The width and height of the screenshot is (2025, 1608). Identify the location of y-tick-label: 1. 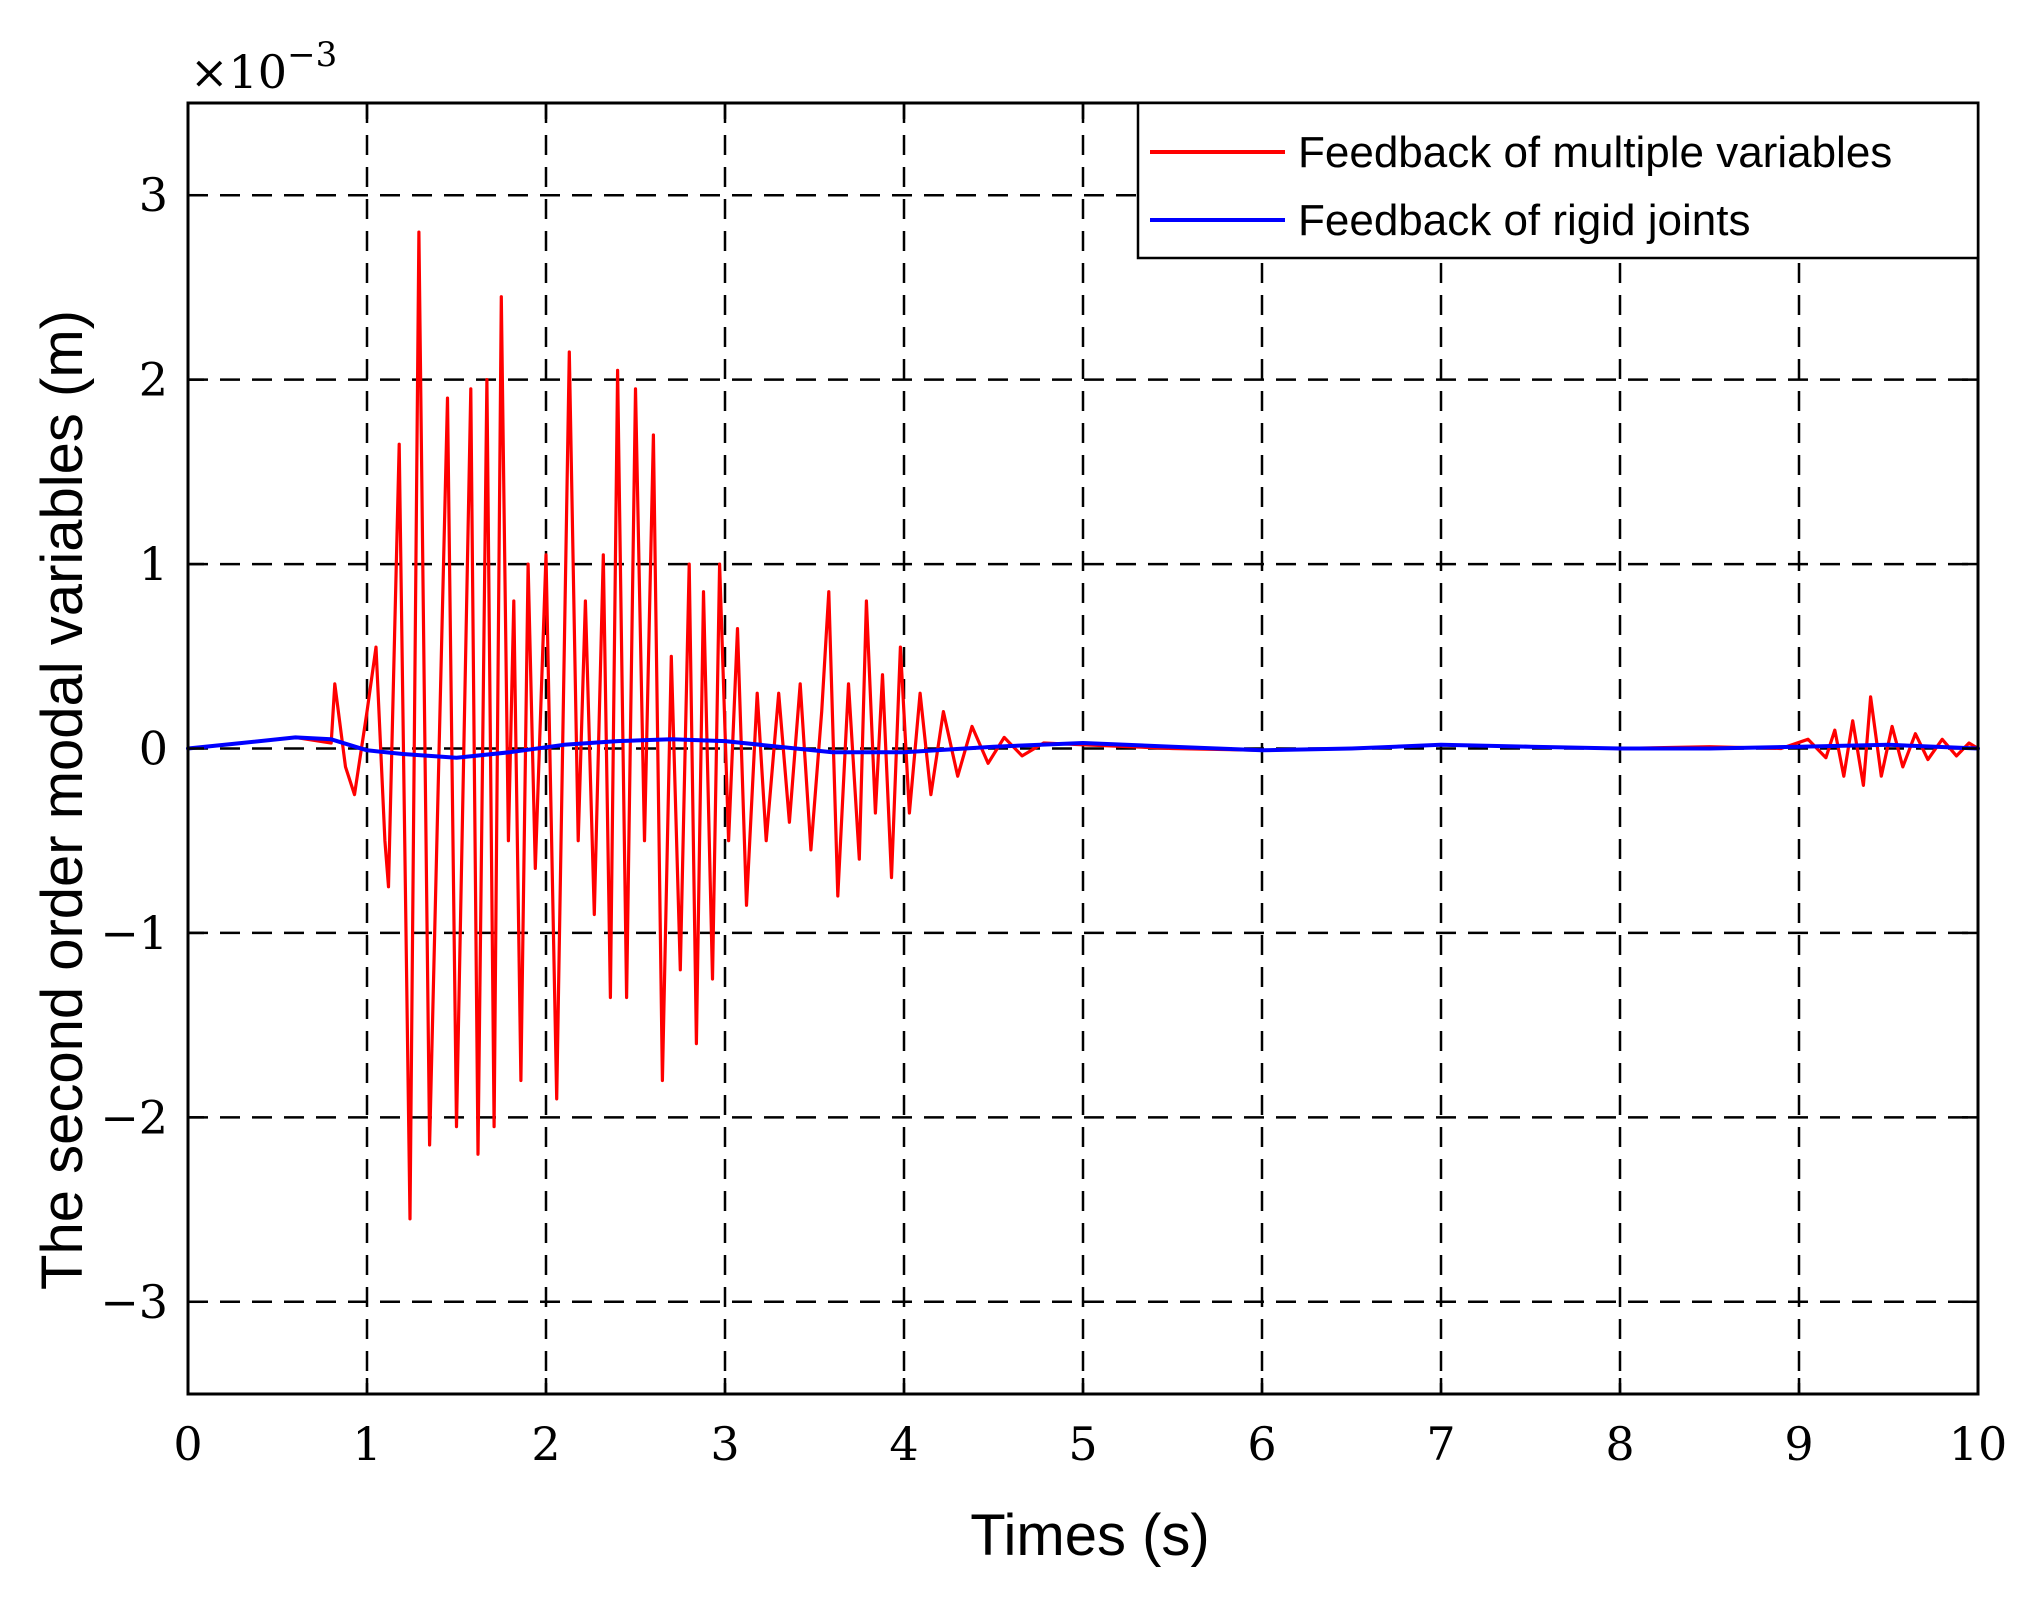
(153, 564).